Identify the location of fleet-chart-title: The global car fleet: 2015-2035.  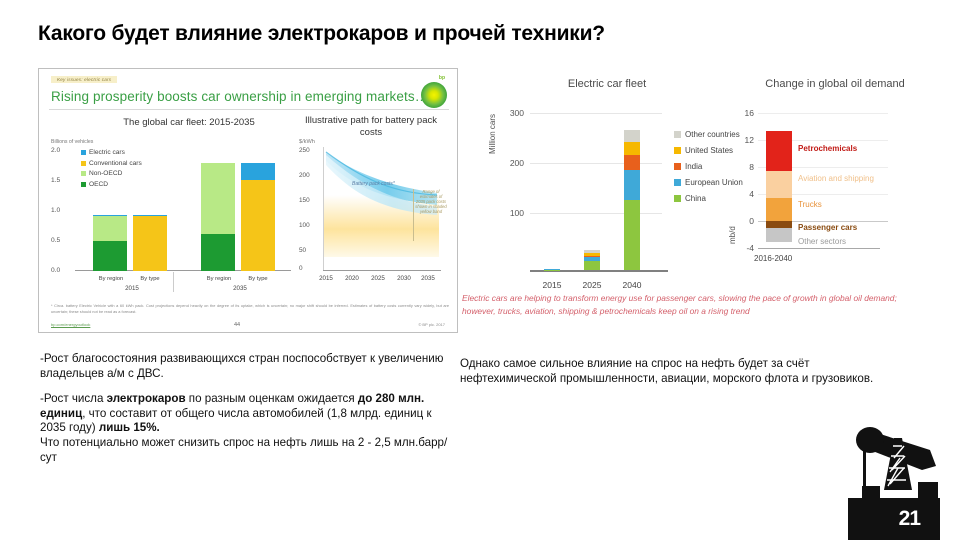
(189, 122).